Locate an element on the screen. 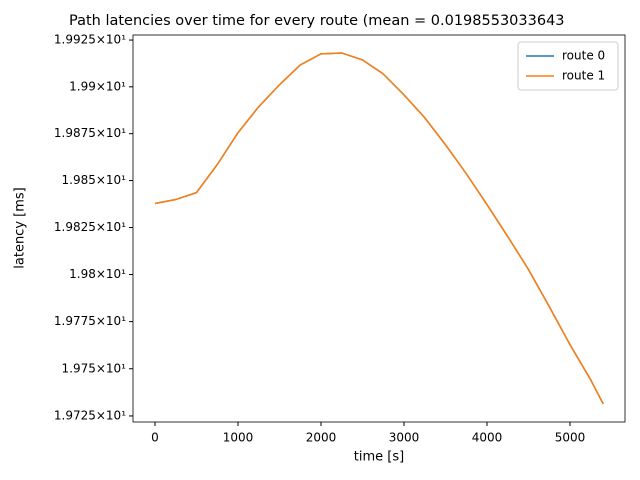  x-tick-label: 2000 is located at coordinates (321, 438).